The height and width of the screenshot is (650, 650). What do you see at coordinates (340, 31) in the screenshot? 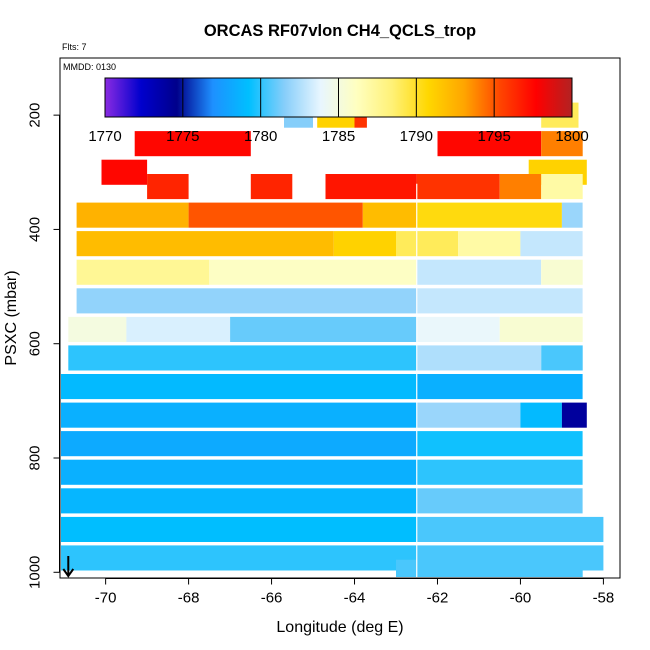
I see `chart-title: ORCAS RF07vlon CH4_QCLS_trop` at bounding box center [340, 31].